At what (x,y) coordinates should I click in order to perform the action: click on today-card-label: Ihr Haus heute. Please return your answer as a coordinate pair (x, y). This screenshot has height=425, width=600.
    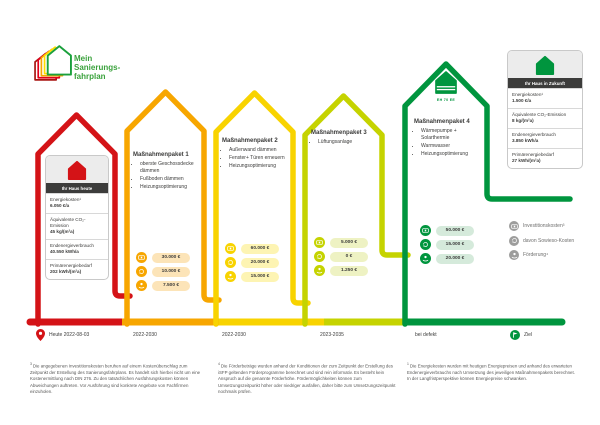
    Looking at the image, I should click on (77, 188).